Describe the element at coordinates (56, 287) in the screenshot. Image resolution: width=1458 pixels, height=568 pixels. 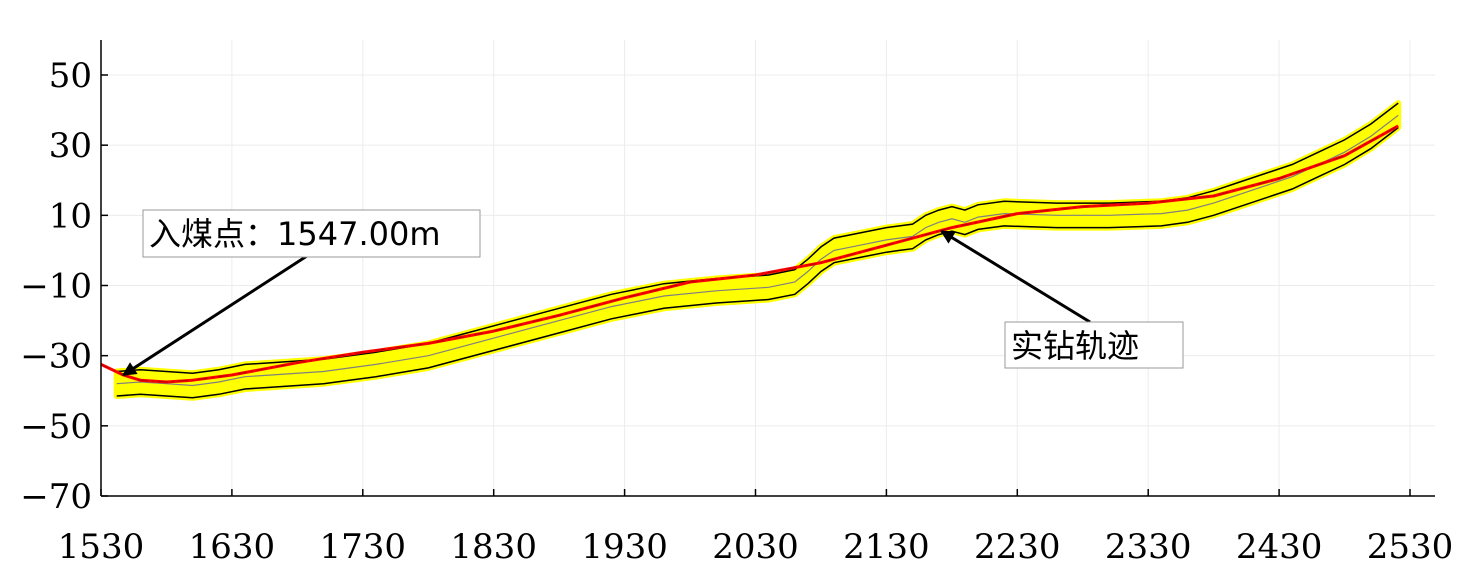
I see `y-tick-label: −10` at that location.